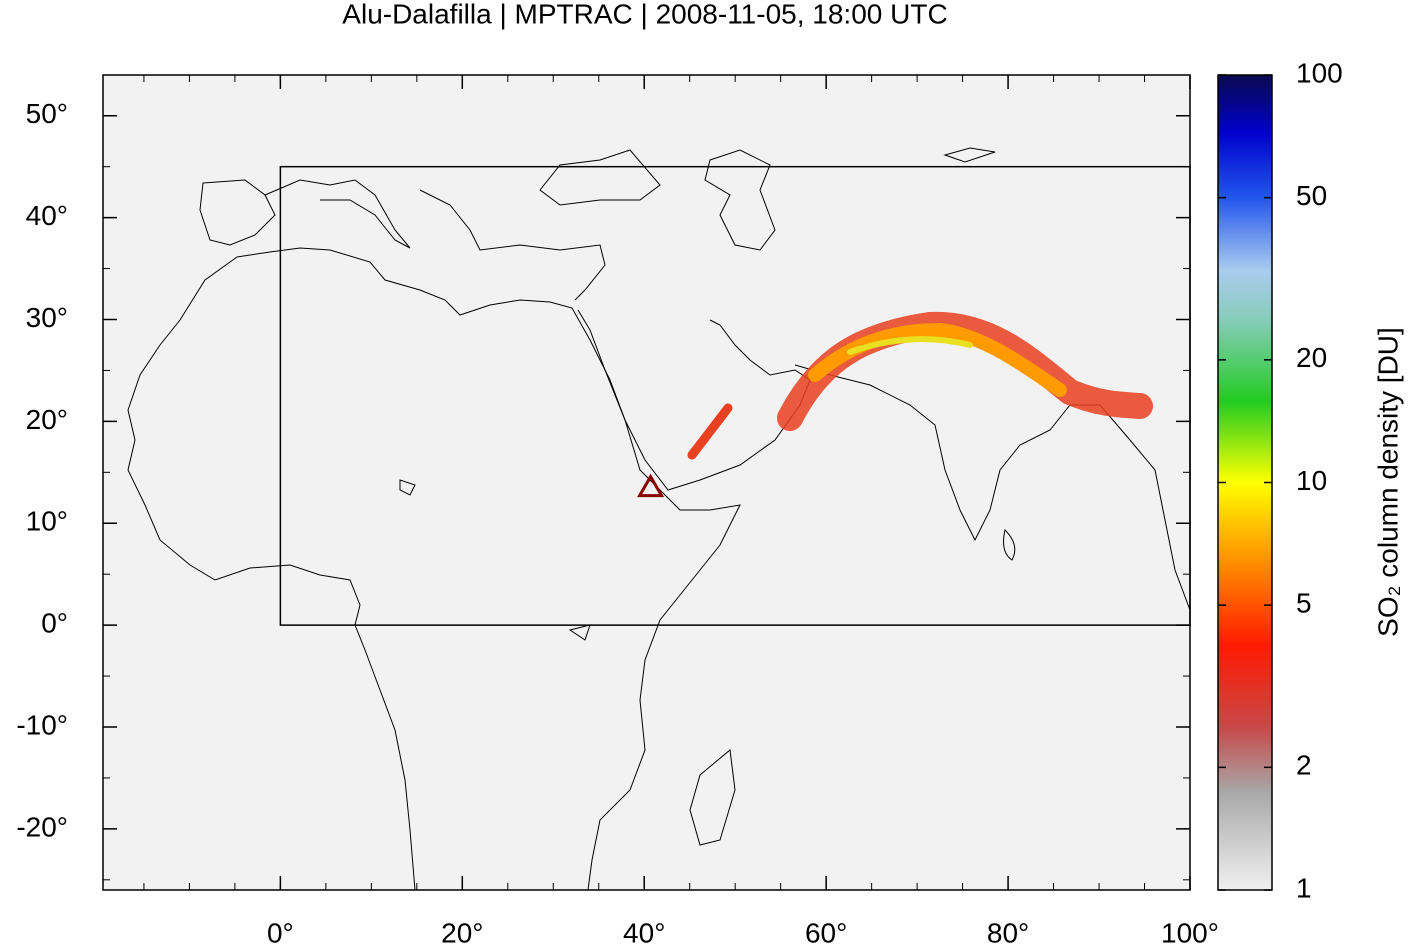 This screenshot has width=1411, height=950. Describe the element at coordinates (1311, 357) in the screenshot. I see `colorbar-tick-label: 20` at that location.